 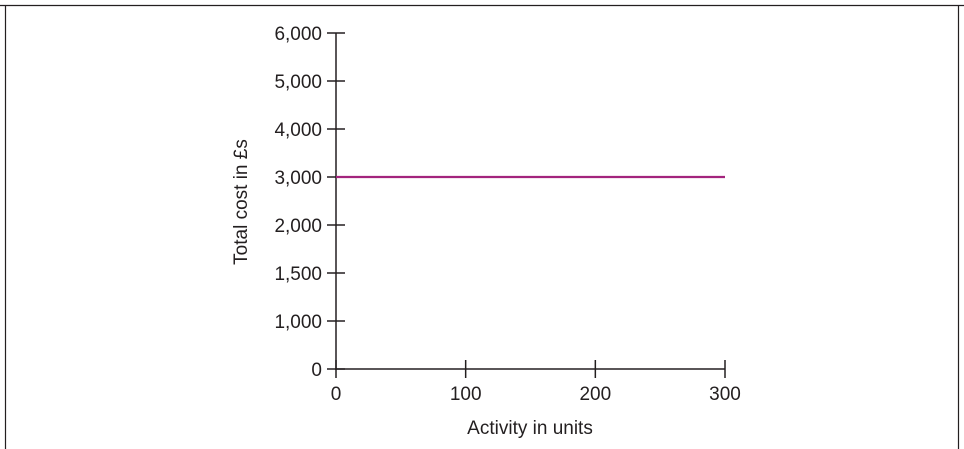 What do you see at coordinates (298, 322) in the screenshot?
I see `y-tick-label: 1,000` at bounding box center [298, 322].